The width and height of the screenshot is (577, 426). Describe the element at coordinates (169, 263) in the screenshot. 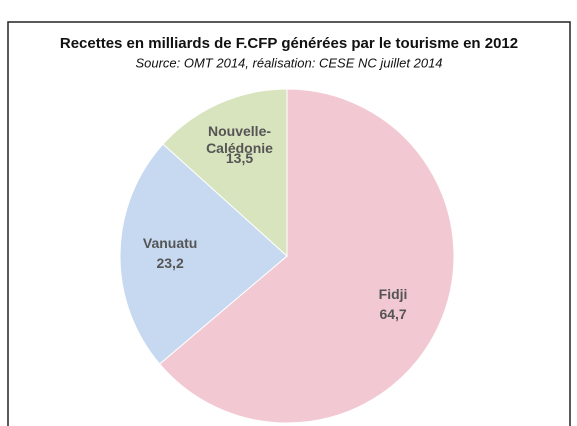

I see `slice-value: 23,2` at that location.